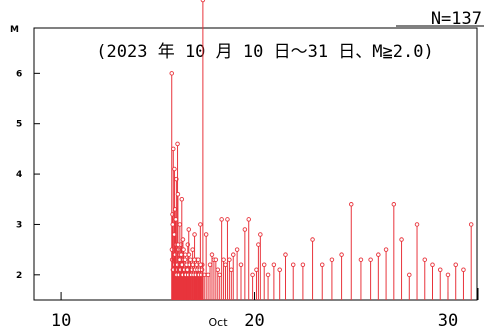 The image size is (484, 333). Describe the element at coordinates (14, 30) in the screenshot. I see `y-axis-label: M` at that location.